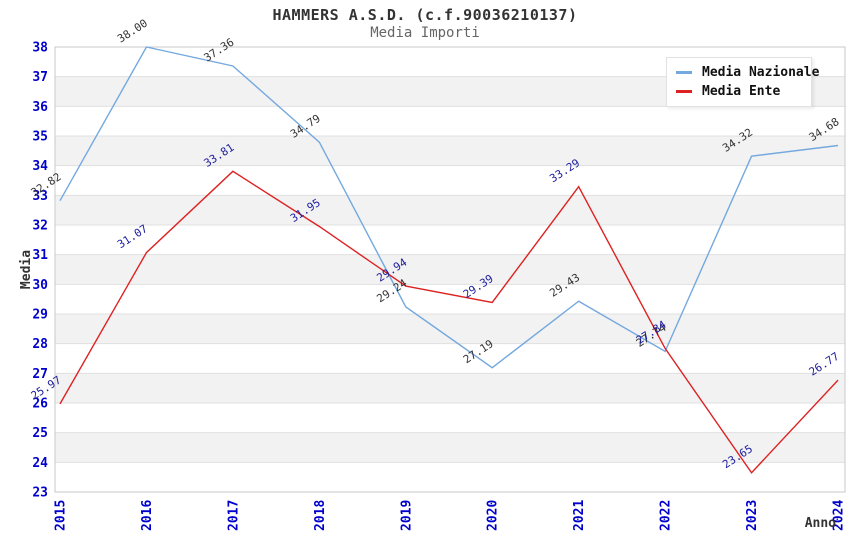 Image resolution: width=850 pixels, height=550 pixels. I want to click on y-tick-label: 34, so click(40, 166).